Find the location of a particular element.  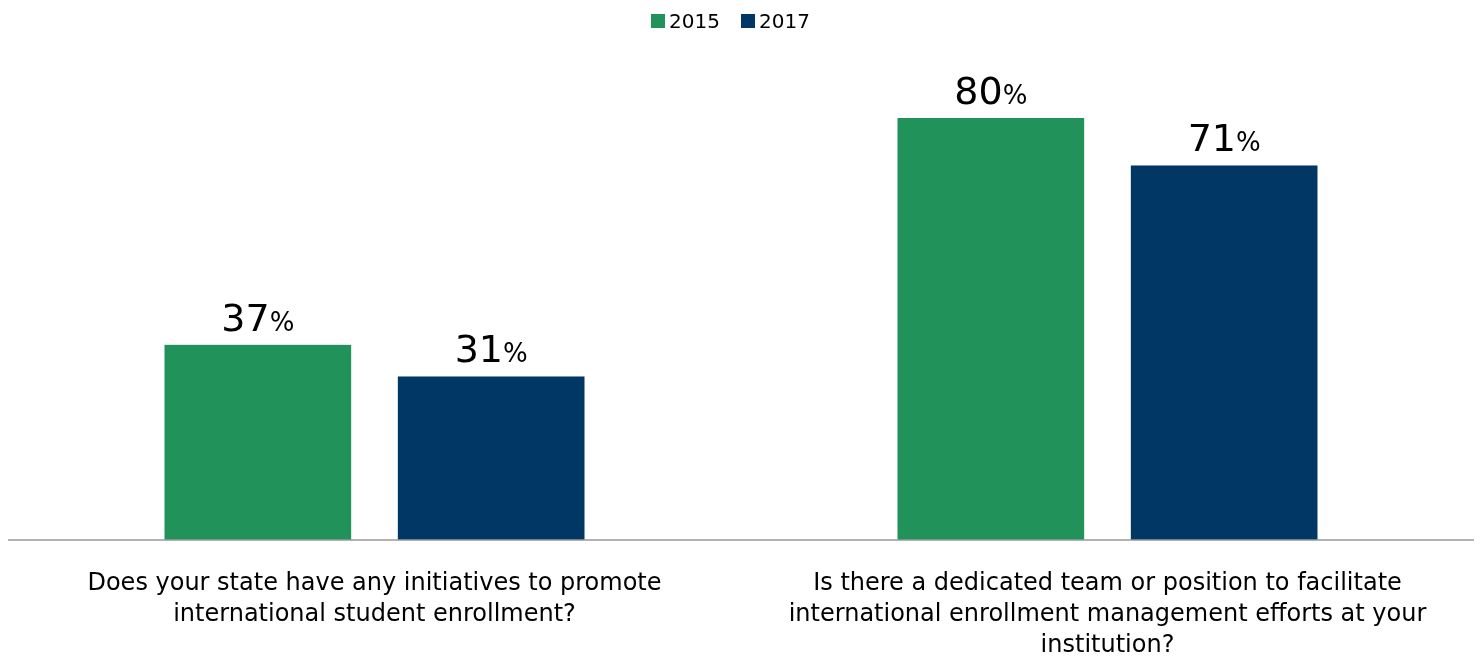

legend-label: 2015 is located at coordinates (694, 21).